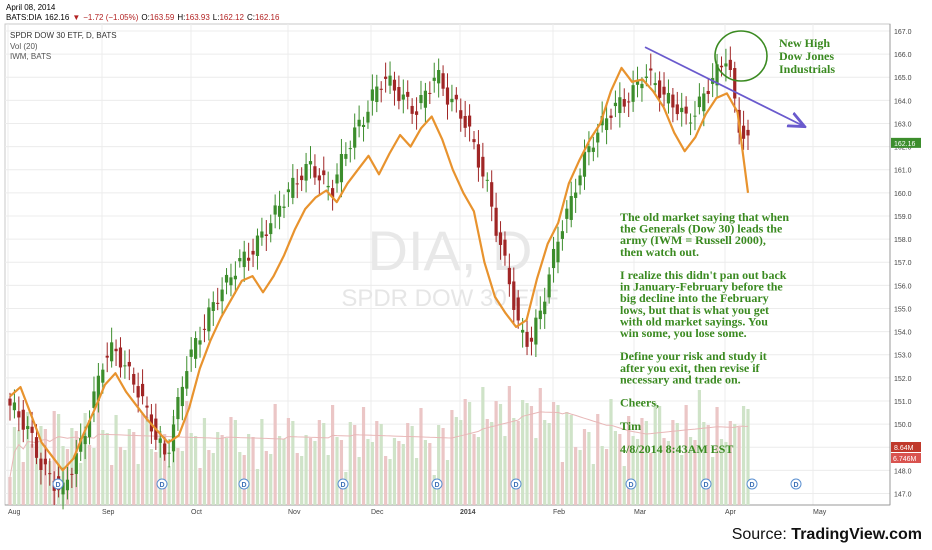 Image resolution: width=932 pixels, height=550 pixels. What do you see at coordinates (63, 35) in the screenshot?
I see `legend-title: SPDR DOW 30 ETF, D, BATS` at bounding box center [63, 35].